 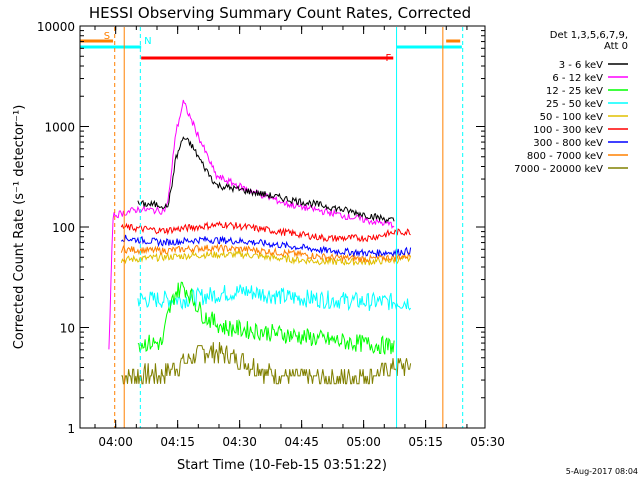 What do you see at coordinates (115, 442) in the screenshot?
I see `x-tick-label-04-00: 04:00` at bounding box center [115, 442].